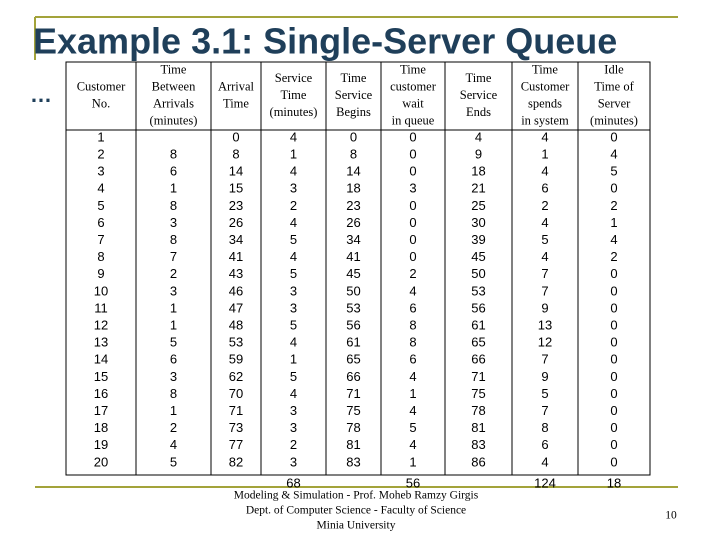 The width and height of the screenshot is (720, 540). What do you see at coordinates (353, 222) in the screenshot?
I see `table-cell: 26` at bounding box center [353, 222].